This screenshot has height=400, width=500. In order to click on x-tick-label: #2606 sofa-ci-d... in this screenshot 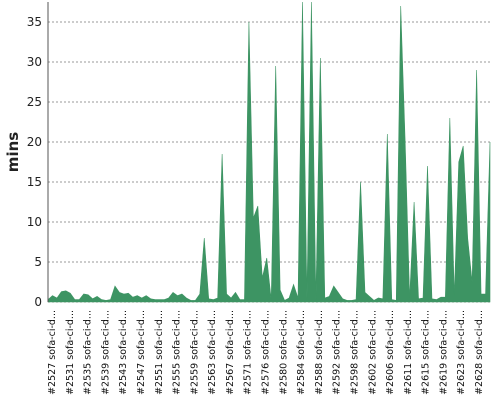, I will do `click(390, 352)`.